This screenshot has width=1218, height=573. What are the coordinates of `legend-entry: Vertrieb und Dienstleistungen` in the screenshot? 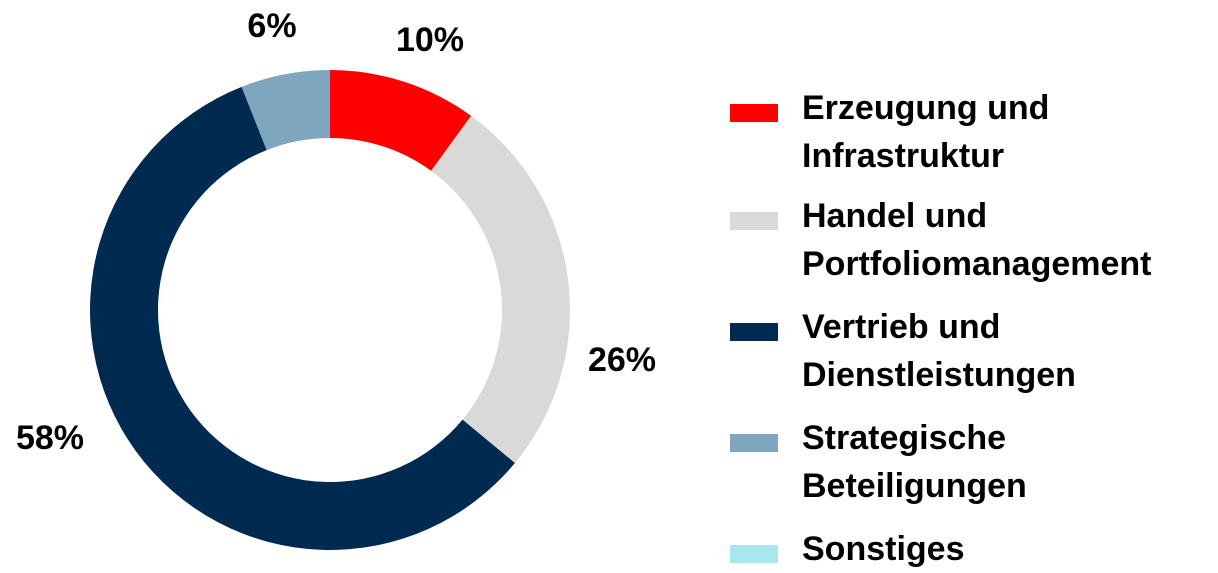 It's located at (903, 353).